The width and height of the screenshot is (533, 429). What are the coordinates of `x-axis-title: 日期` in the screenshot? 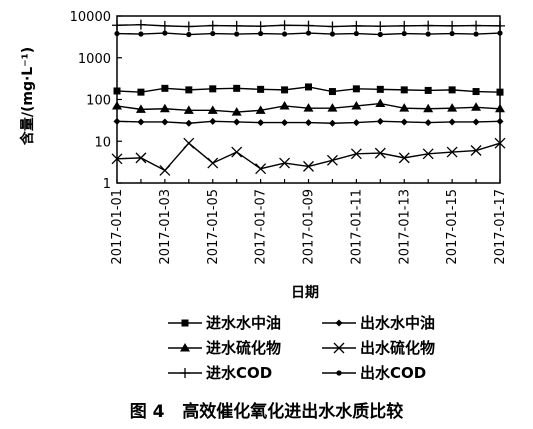 It's located at (305, 293).